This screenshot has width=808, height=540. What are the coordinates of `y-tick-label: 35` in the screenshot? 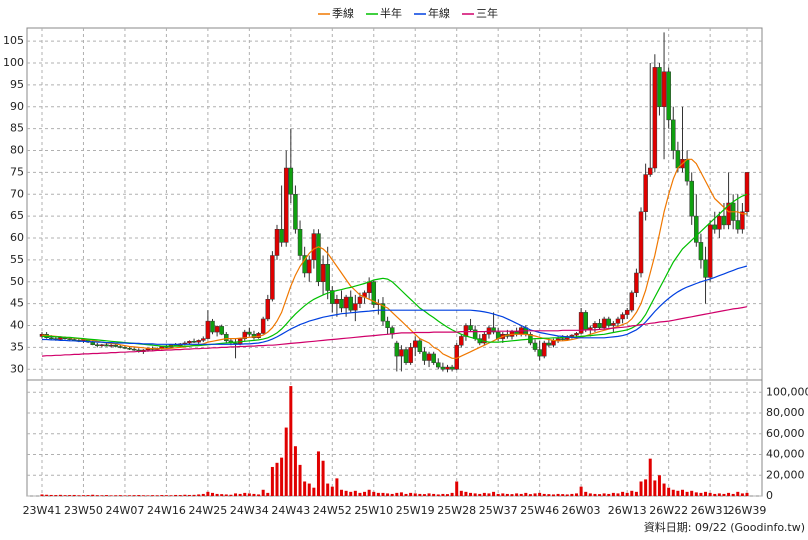 It's located at (17, 346).